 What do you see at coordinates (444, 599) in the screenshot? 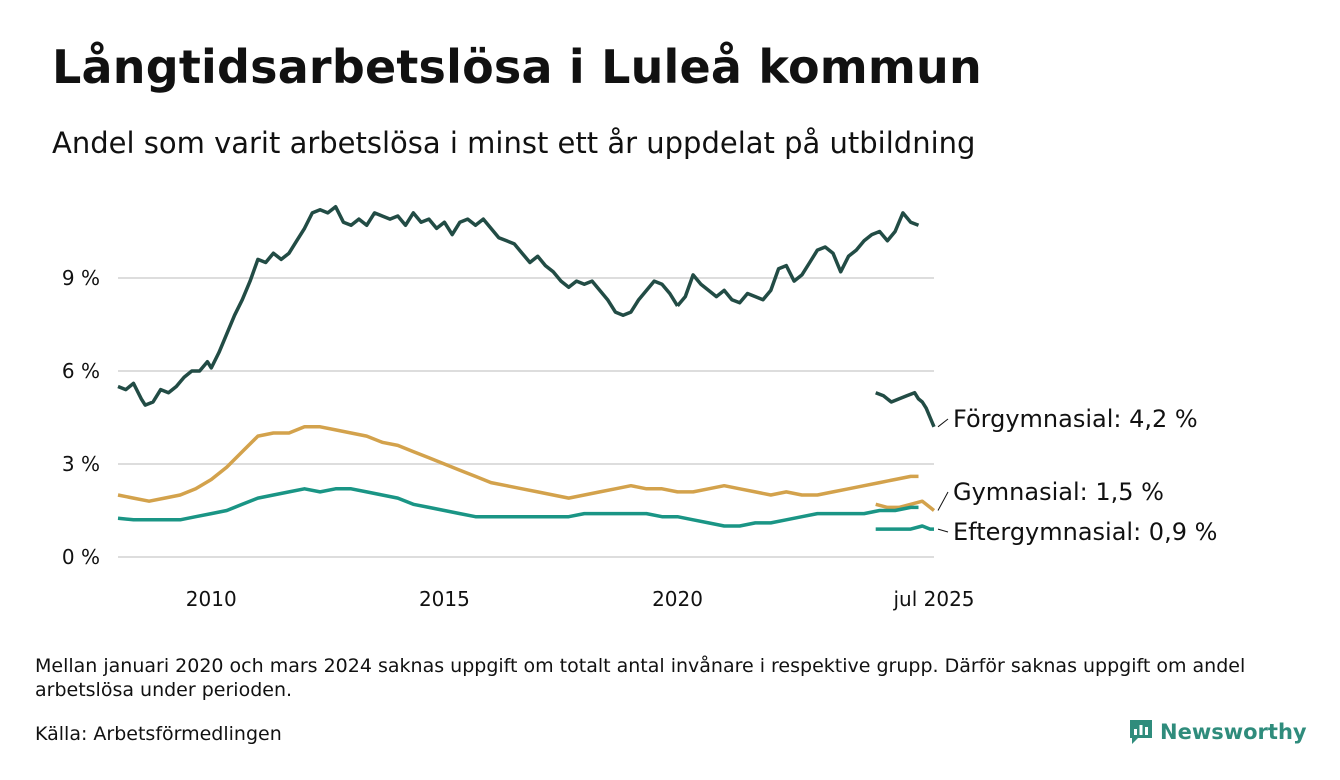
I see `x-tick-label: 2015` at bounding box center [444, 599].